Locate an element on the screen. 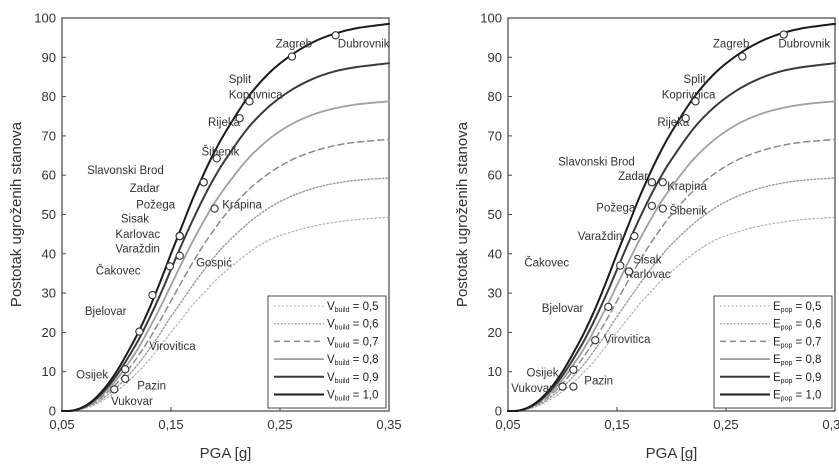 This screenshot has width=839, height=465. city-label: Sisak is located at coordinates (135, 219).